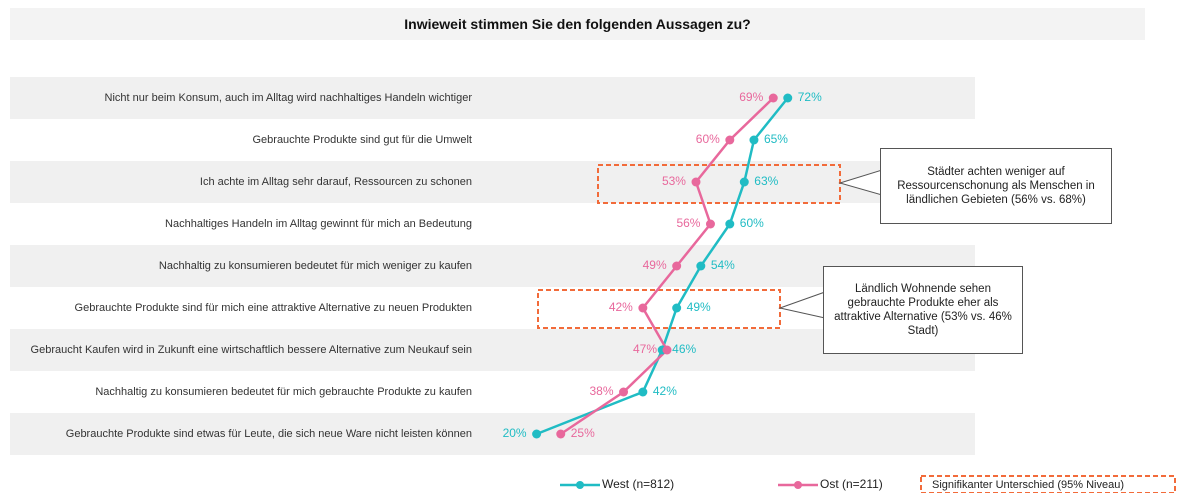 The width and height of the screenshot is (1181, 493). What do you see at coordinates (723, 265) in the screenshot?
I see `data-label: 54%` at bounding box center [723, 265].